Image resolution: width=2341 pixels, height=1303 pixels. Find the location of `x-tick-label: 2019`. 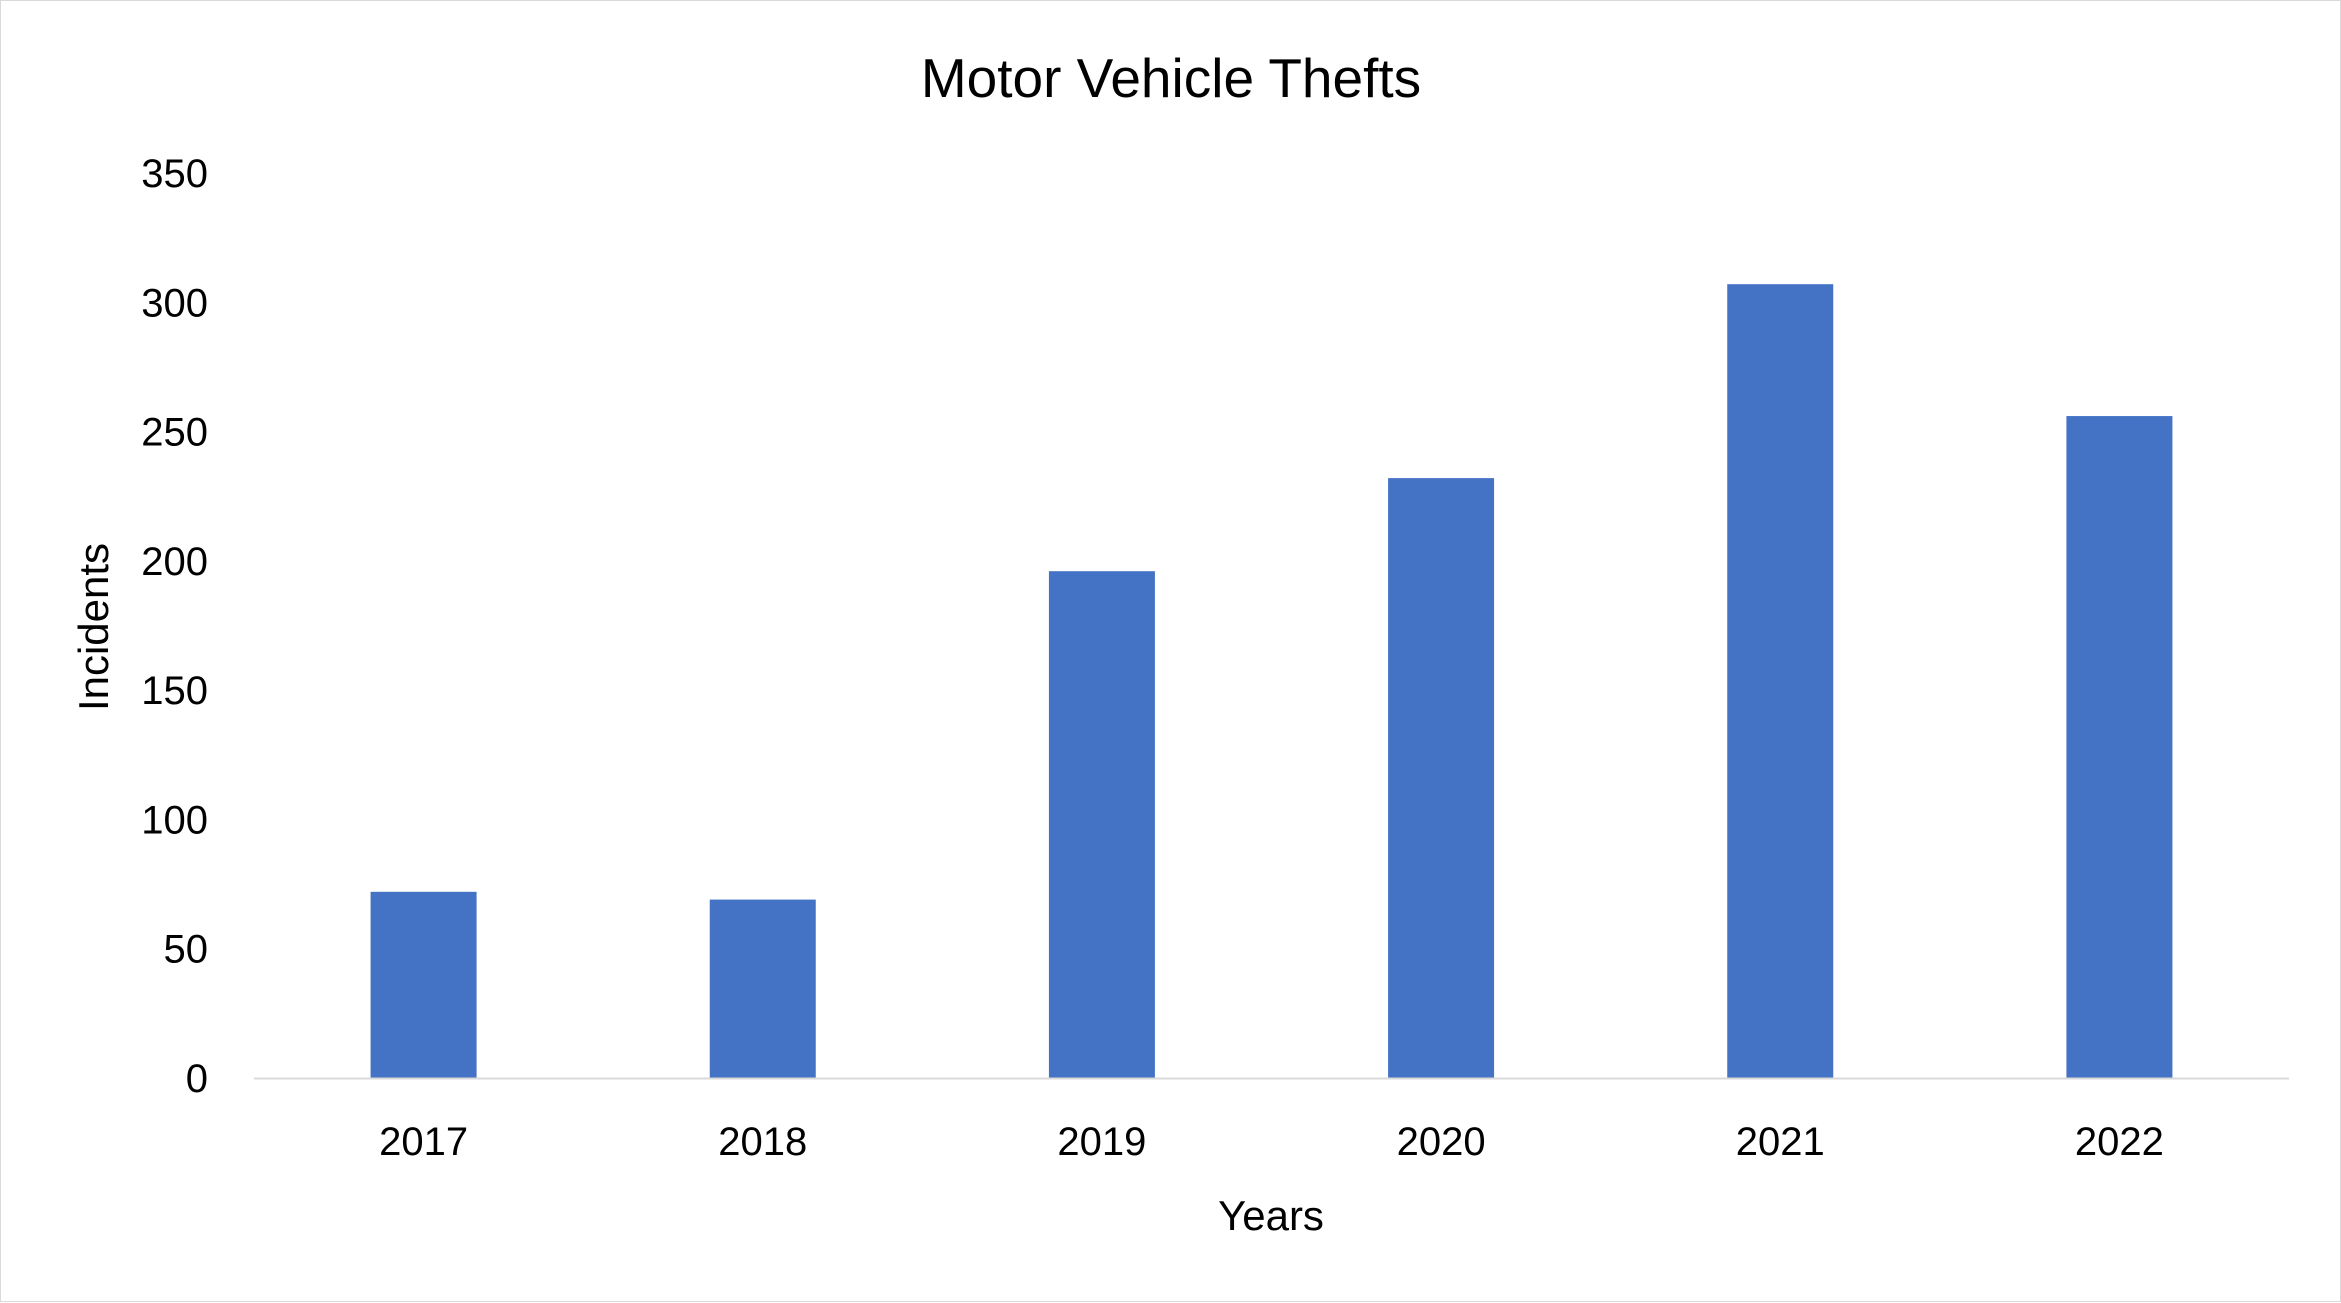

x-tick-label: 2019 is located at coordinates (1101, 1142).